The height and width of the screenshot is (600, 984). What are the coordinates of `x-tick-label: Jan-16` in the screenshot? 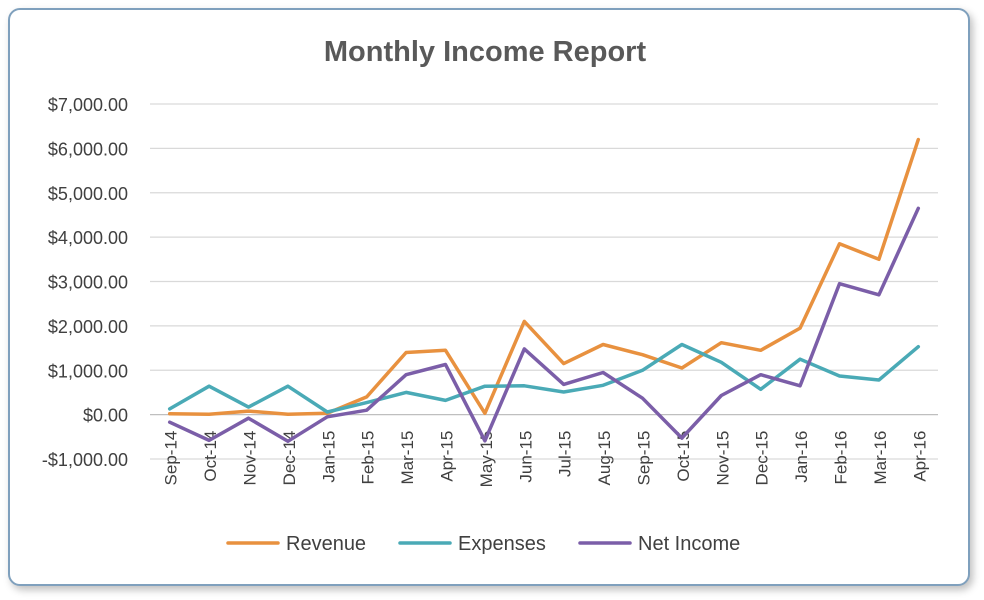 It's located at (801, 457).